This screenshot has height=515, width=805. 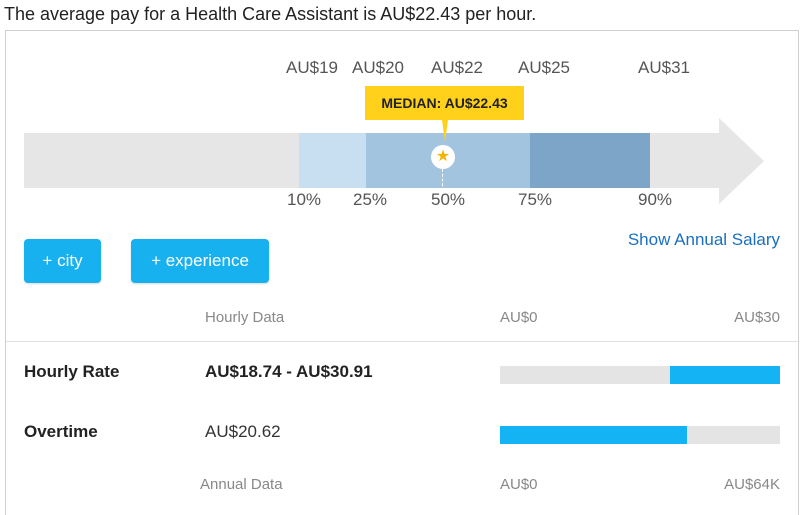 I want to click on overtime-bar, so click(x=640, y=435).